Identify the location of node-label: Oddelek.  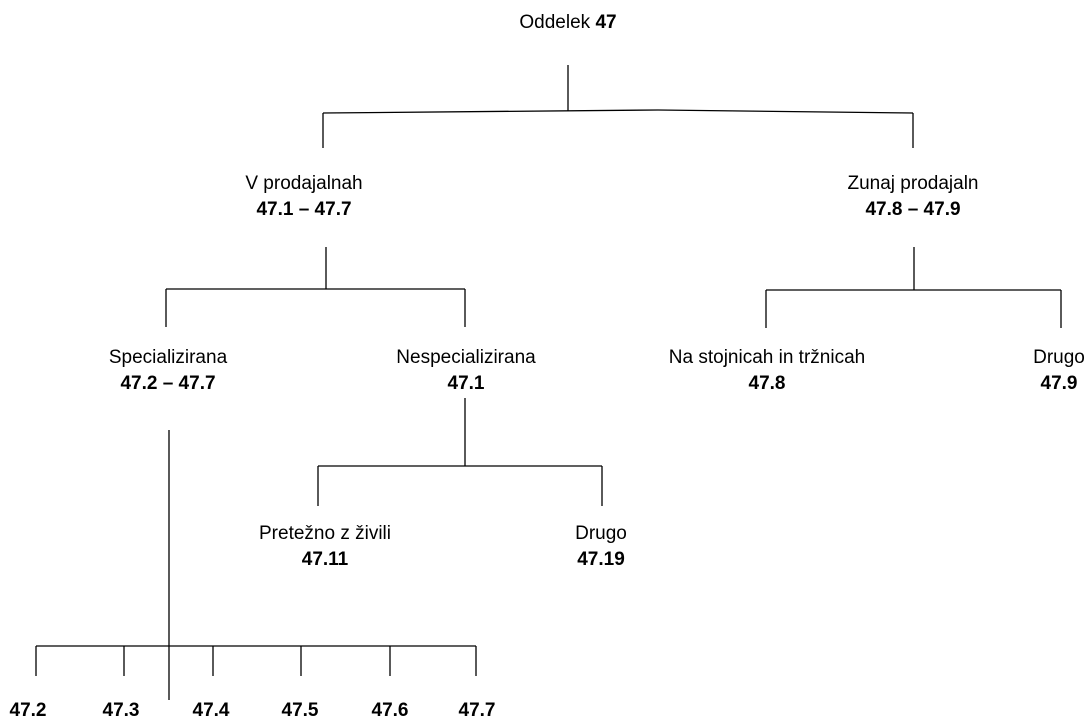
(554, 22).